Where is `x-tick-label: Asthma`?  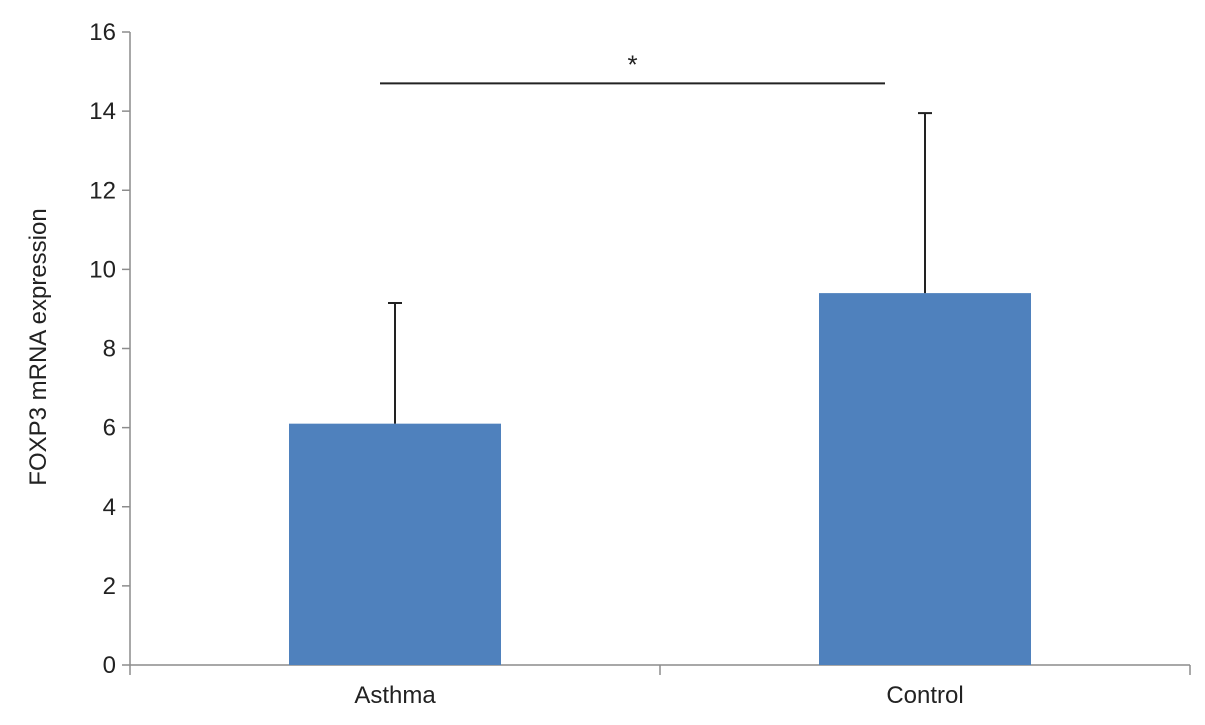
x-tick-label: Asthma is located at coordinates (395, 695).